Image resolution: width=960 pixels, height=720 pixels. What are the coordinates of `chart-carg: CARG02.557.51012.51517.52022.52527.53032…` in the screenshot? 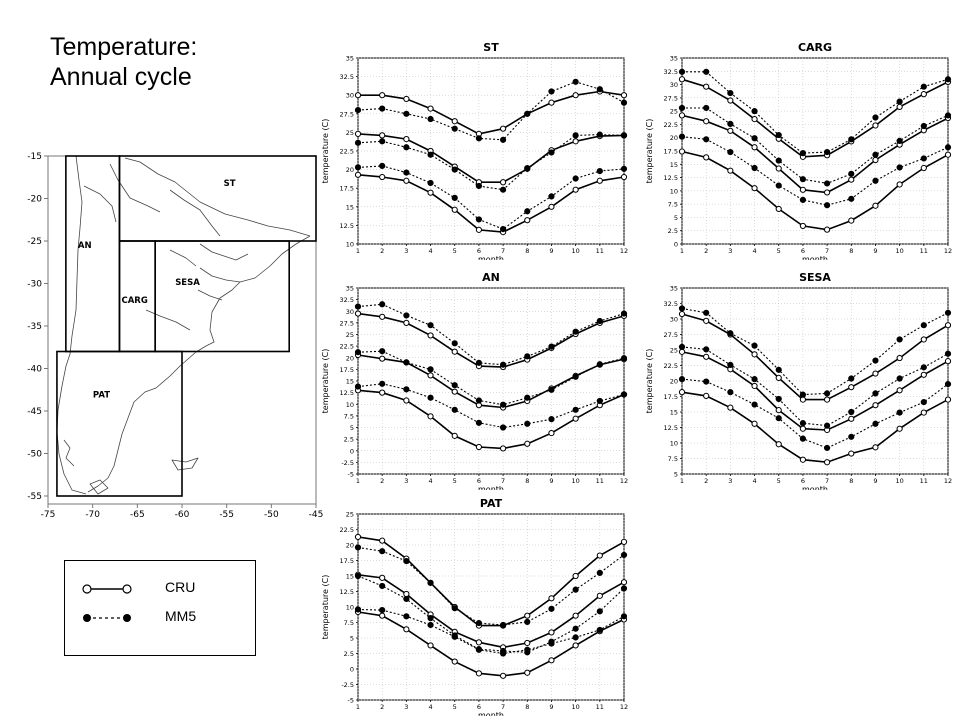 It's located at (798, 150).